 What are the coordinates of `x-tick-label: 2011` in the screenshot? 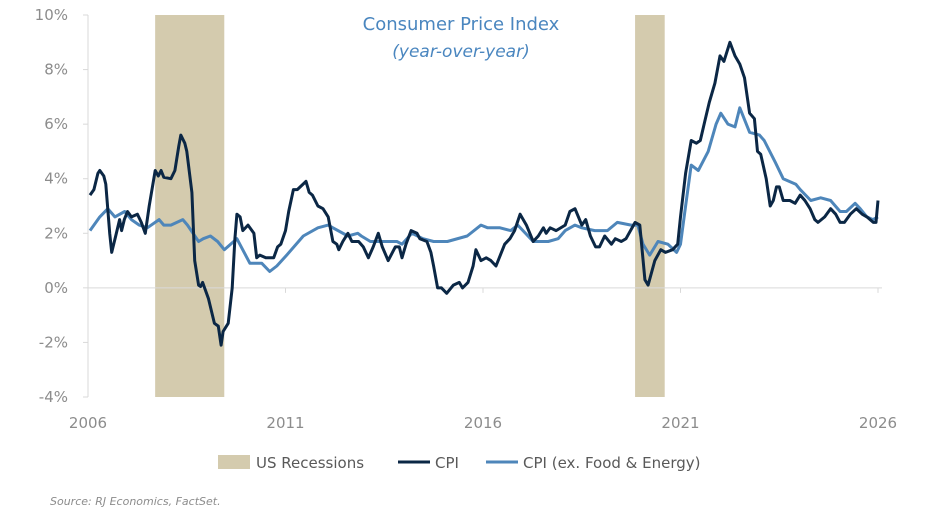 It's located at (285, 423).